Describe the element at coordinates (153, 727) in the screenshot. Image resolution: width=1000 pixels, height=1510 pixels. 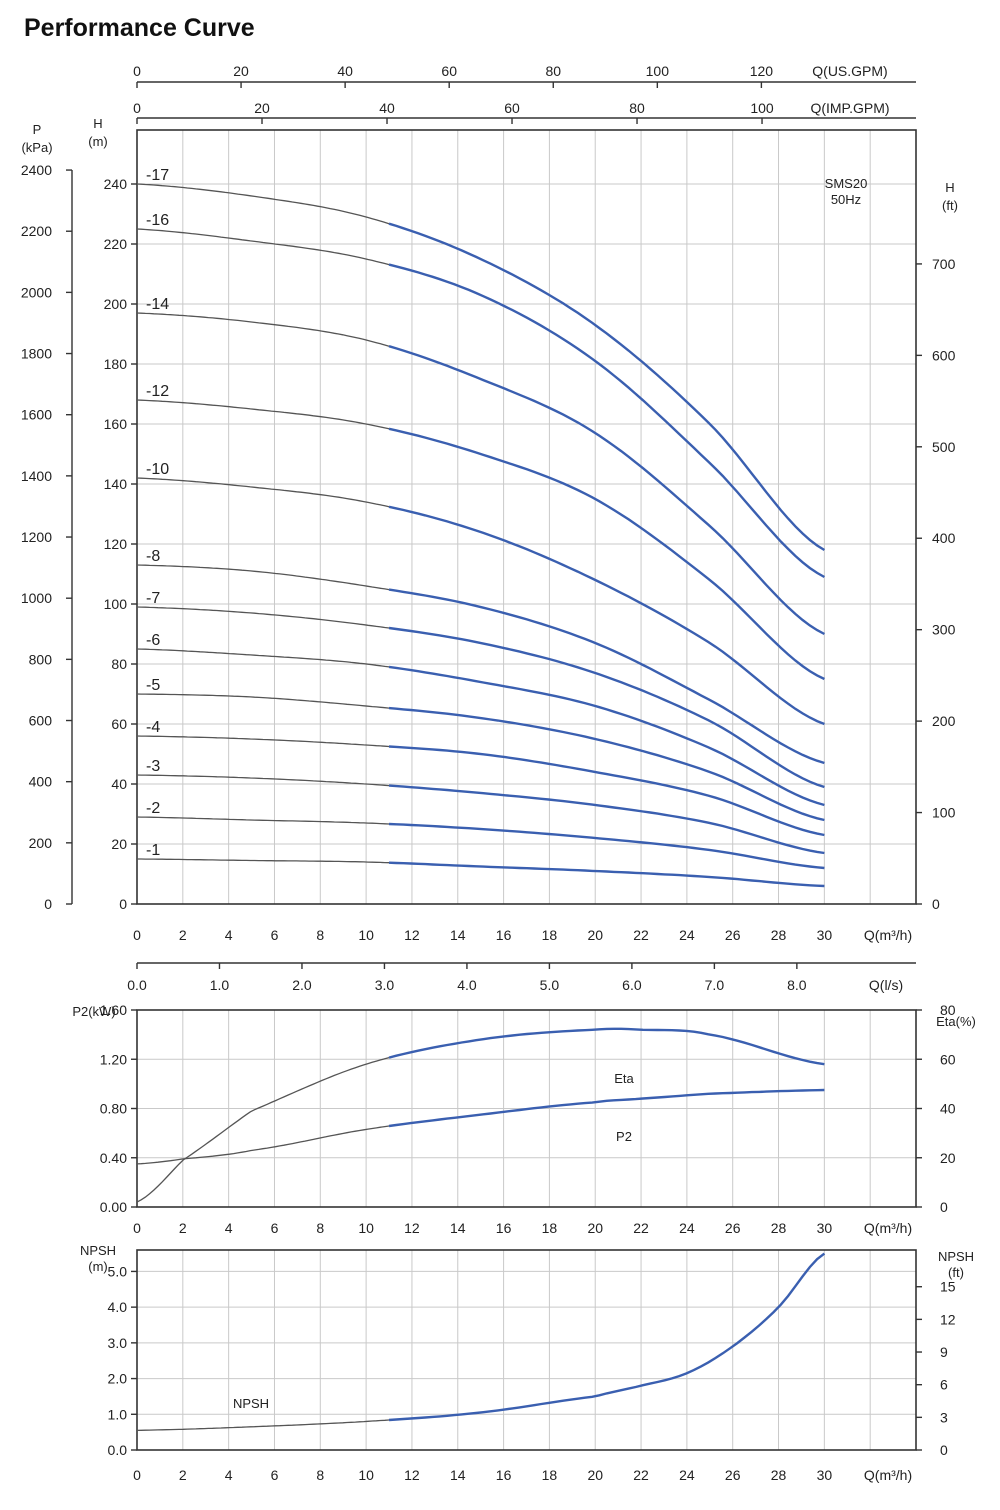
I see `head-curve-label: -4` at that location.